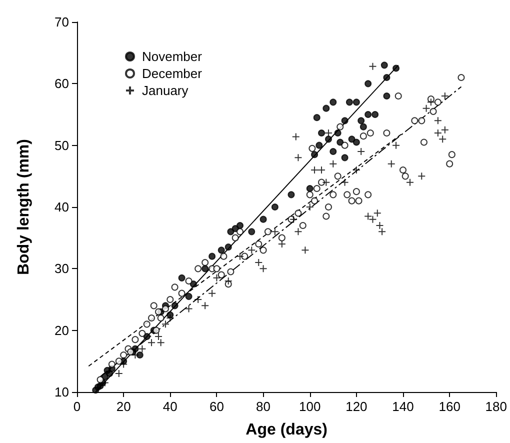  Describe the element at coordinates (61, 84) in the screenshot. I see `y-tick-label: 60` at that location.